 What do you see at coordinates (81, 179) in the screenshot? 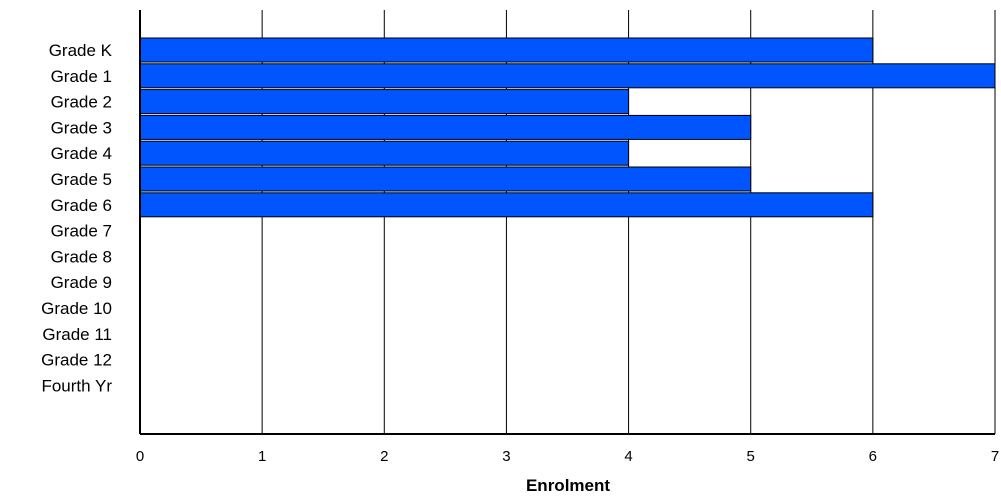
I see `category-label-5: Grade 5` at bounding box center [81, 179].